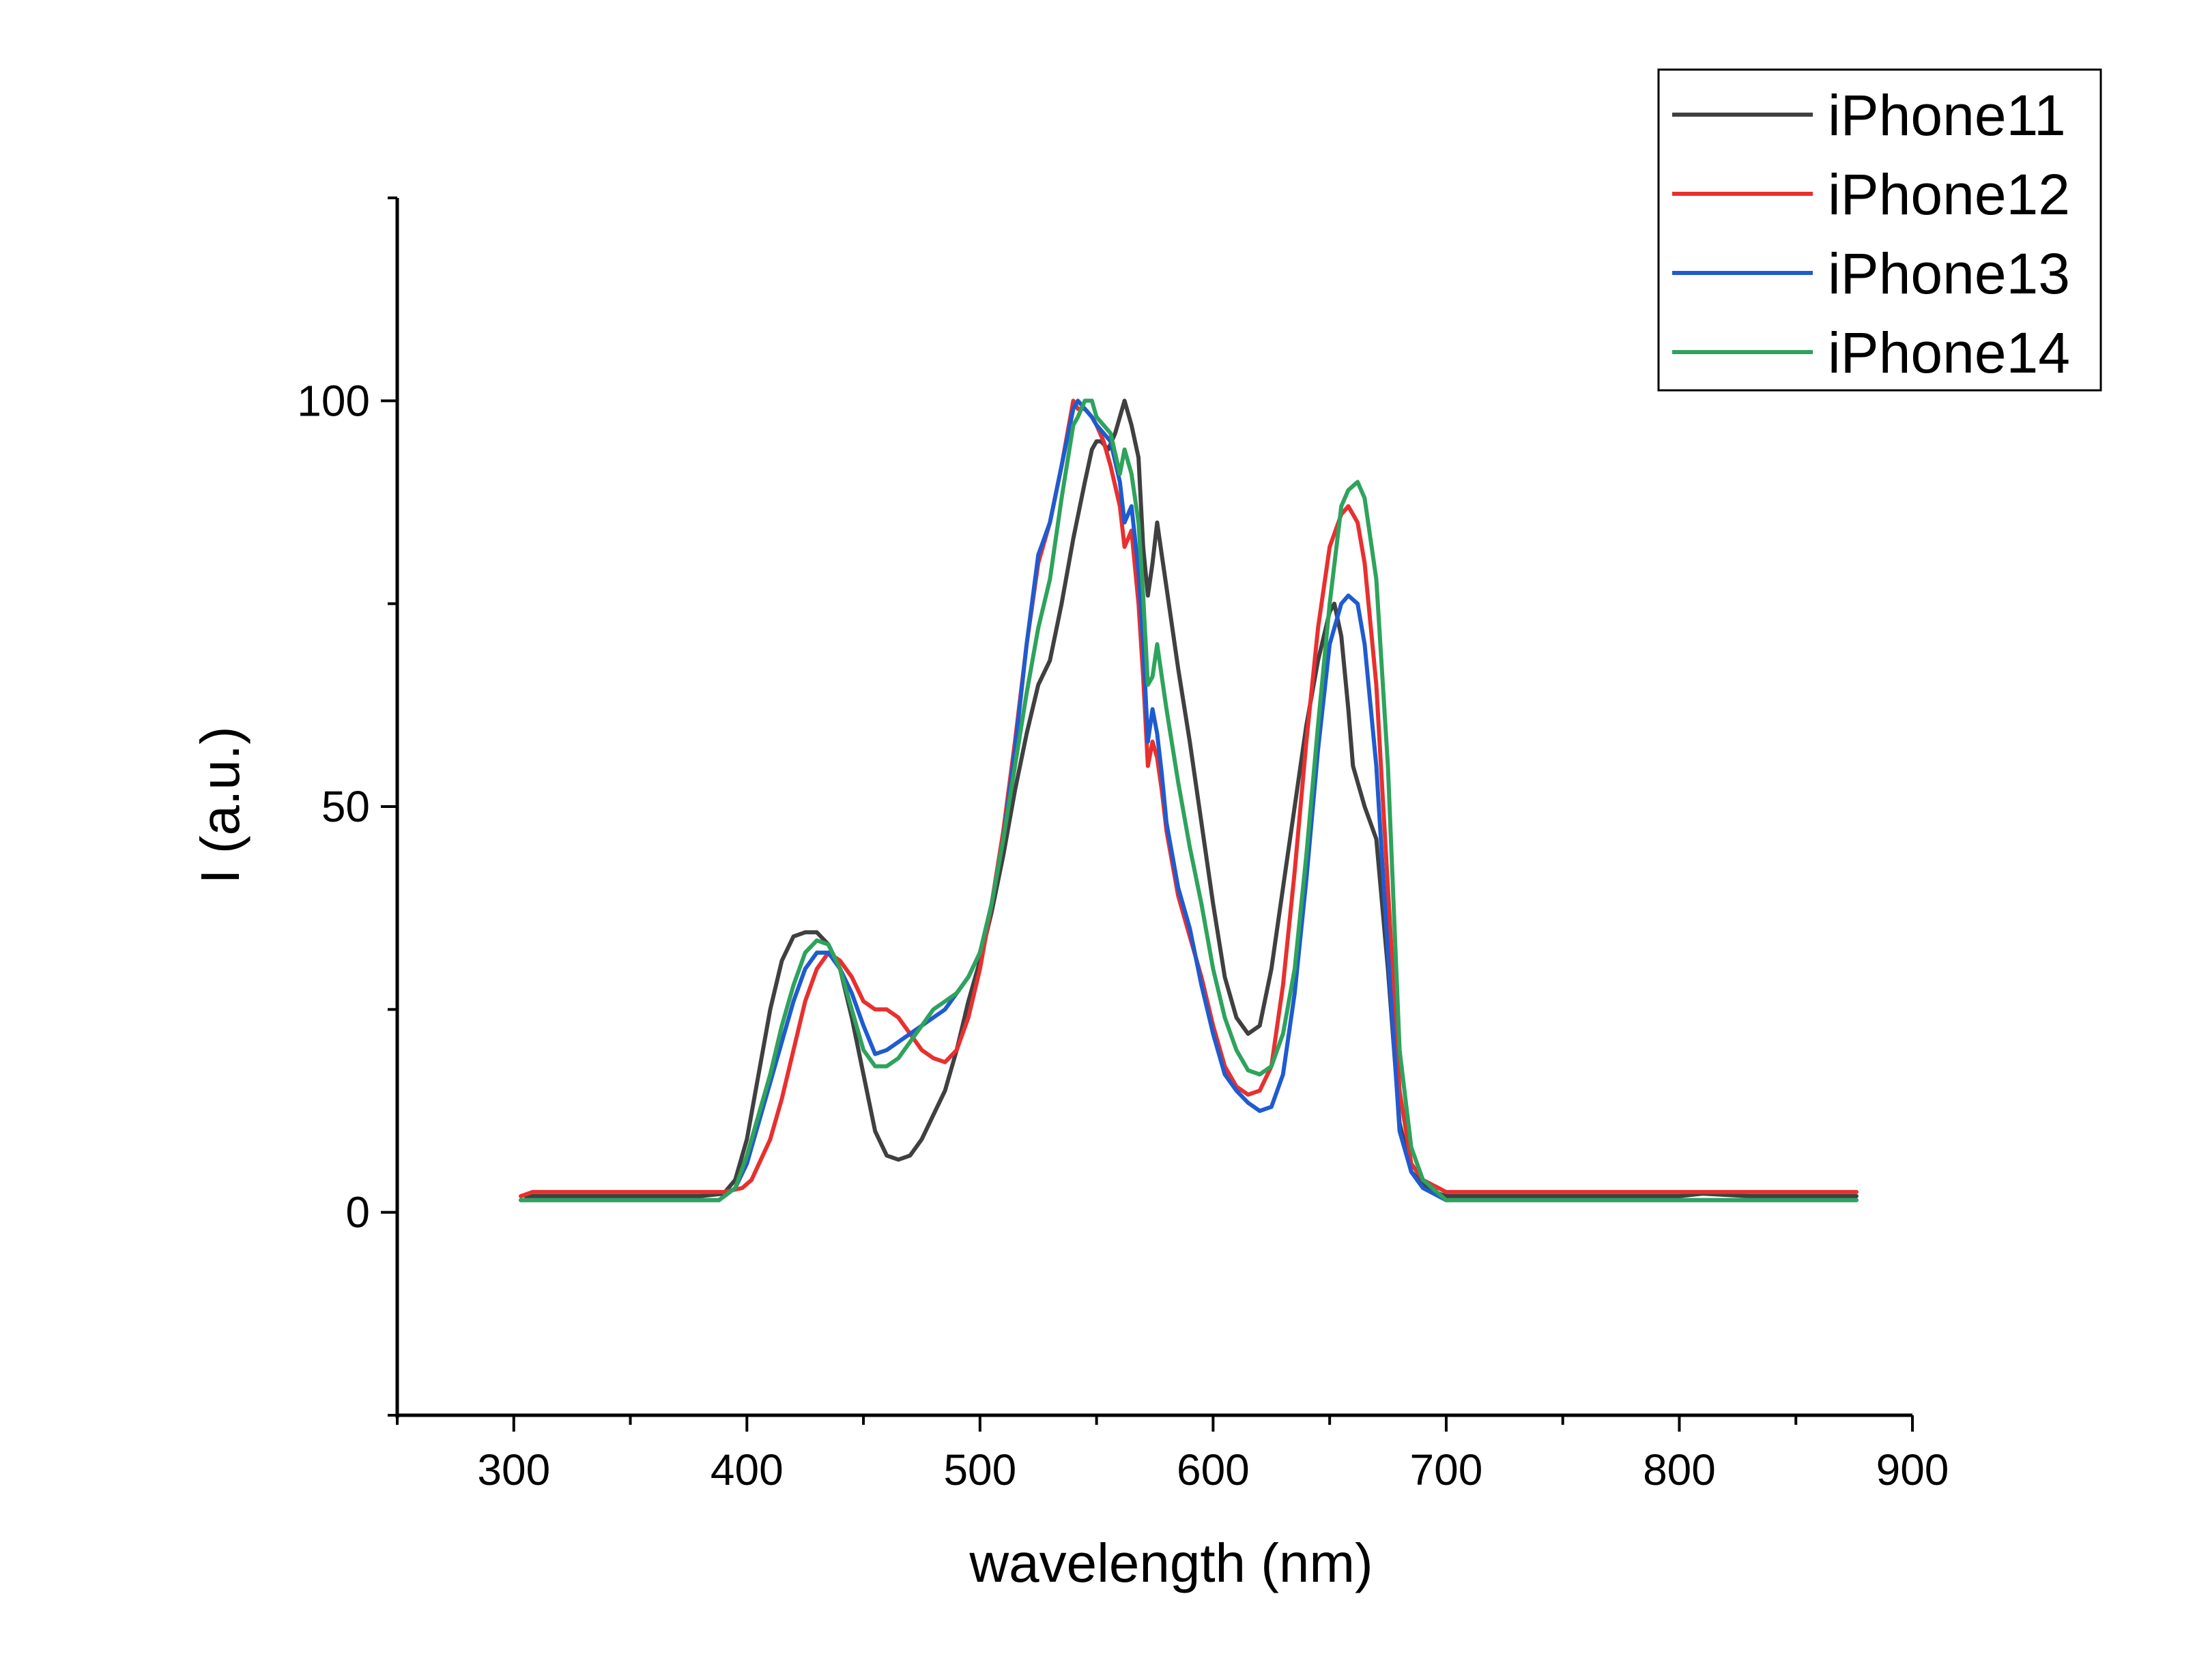 This screenshot has width=2195, height=1680. I want to click on x-tick-label: 500, so click(979, 1469).